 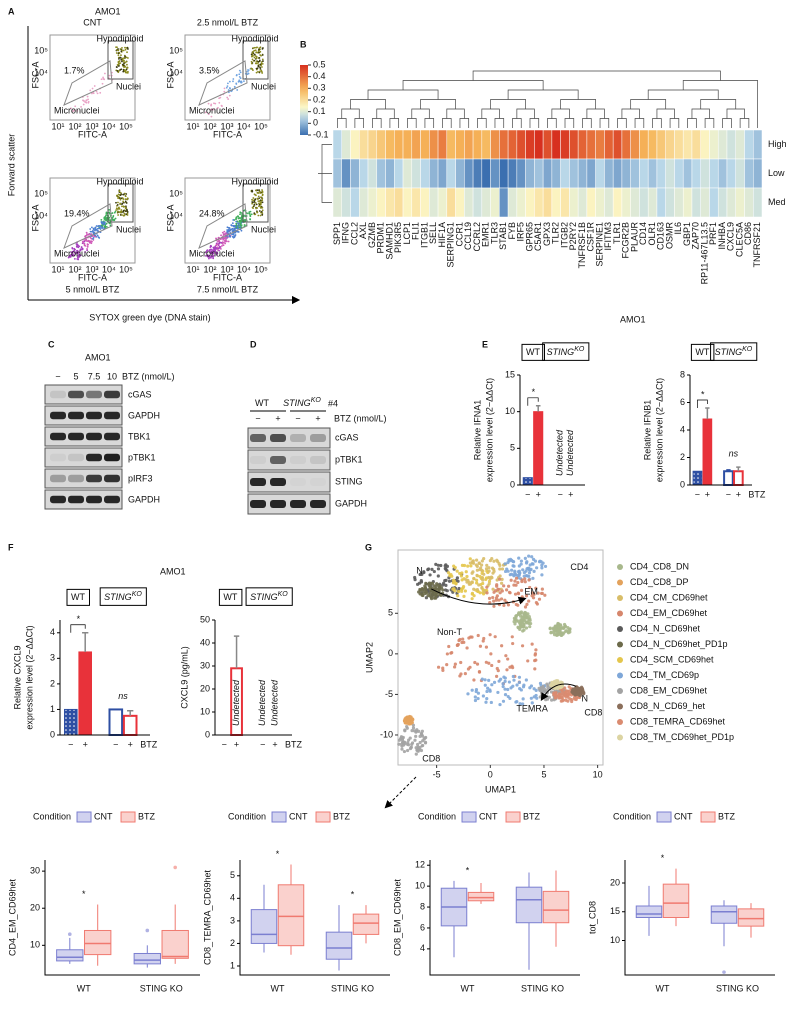 I want to click on column-label: GPR65, so click(x=529, y=237).